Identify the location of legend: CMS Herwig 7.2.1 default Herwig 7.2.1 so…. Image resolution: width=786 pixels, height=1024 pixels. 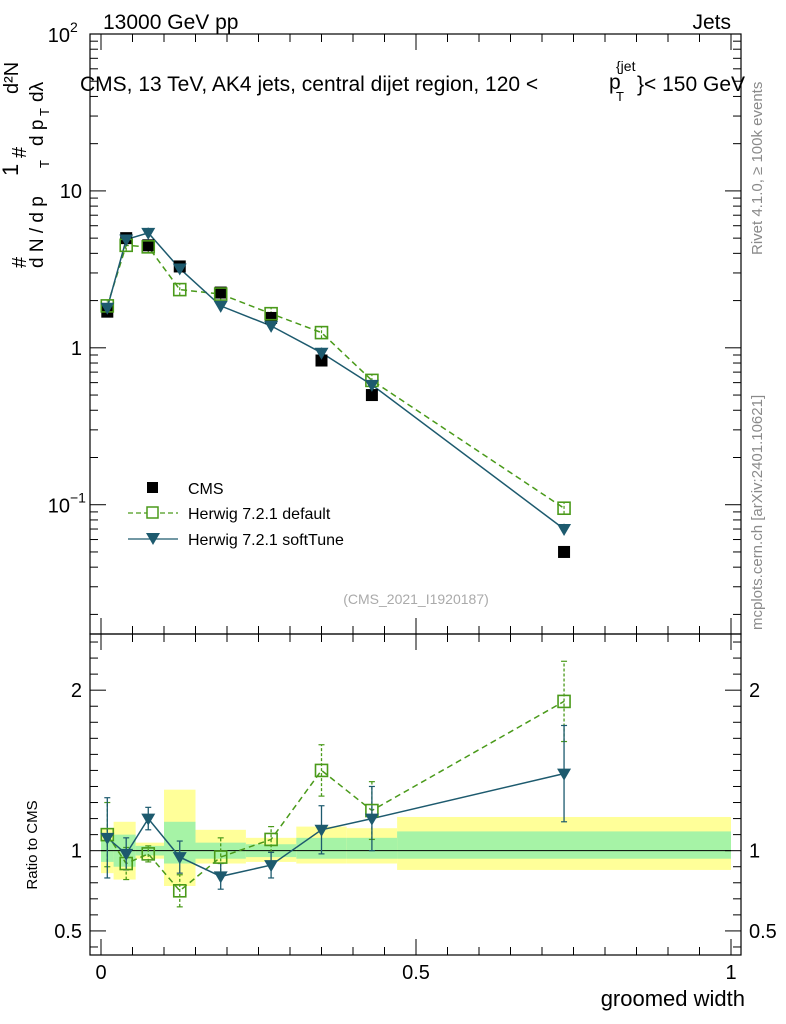
(236, 515).